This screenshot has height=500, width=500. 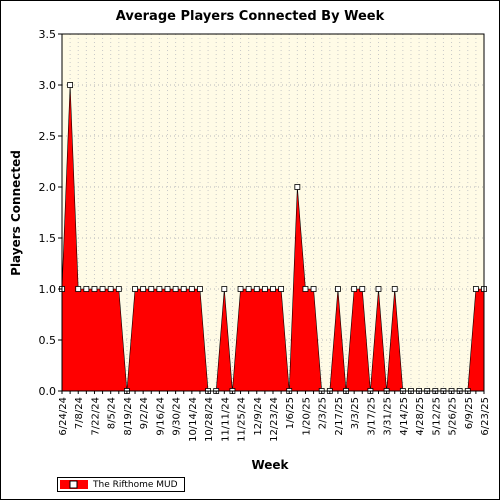 I want to click on y-tick-label: 1.5, so click(x=48, y=238).